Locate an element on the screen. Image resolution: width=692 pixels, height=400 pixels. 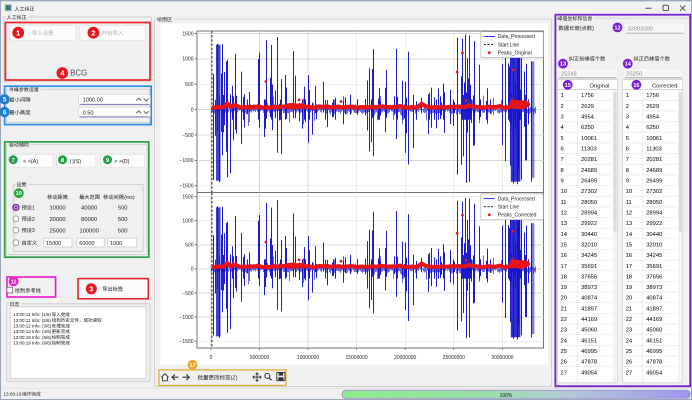
svg-text: 13:00:16 Info: (5/6) is located at coordinates (32, 337).